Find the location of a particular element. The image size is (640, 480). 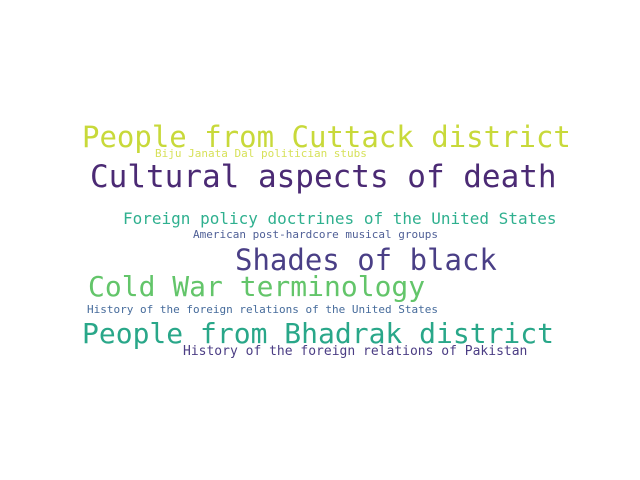

word-cold-war-terminology: Cold War terminology is located at coordinates (257, 286).